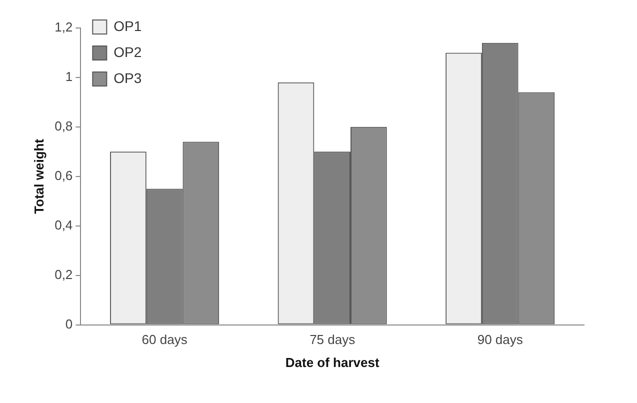 Image resolution: width=637 pixels, height=403 pixels. I want to click on x-tick-label: 75 days, so click(333, 340).